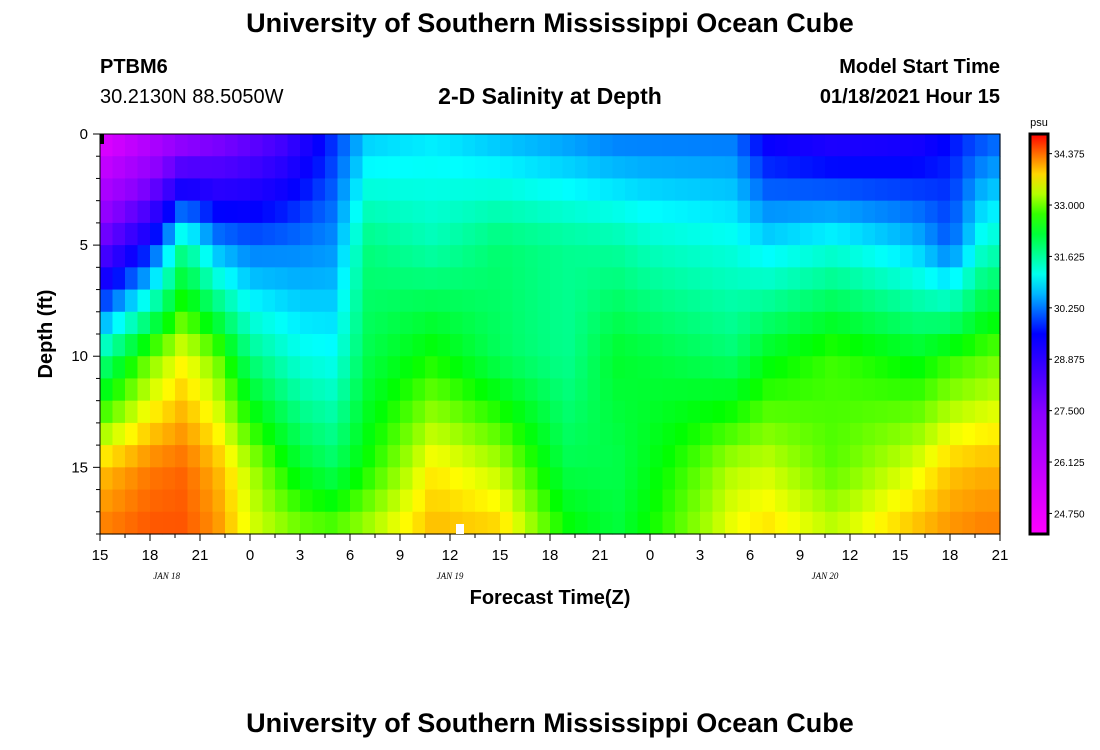  What do you see at coordinates (350, 555) in the screenshot?
I see `x-tick-label: 6` at bounding box center [350, 555].